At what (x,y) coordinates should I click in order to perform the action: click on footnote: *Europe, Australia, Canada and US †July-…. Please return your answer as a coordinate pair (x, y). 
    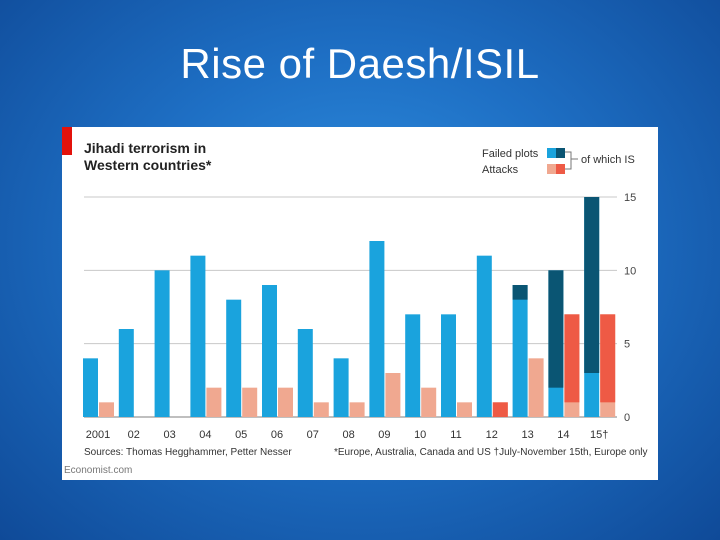
    Looking at the image, I should click on (491, 452).